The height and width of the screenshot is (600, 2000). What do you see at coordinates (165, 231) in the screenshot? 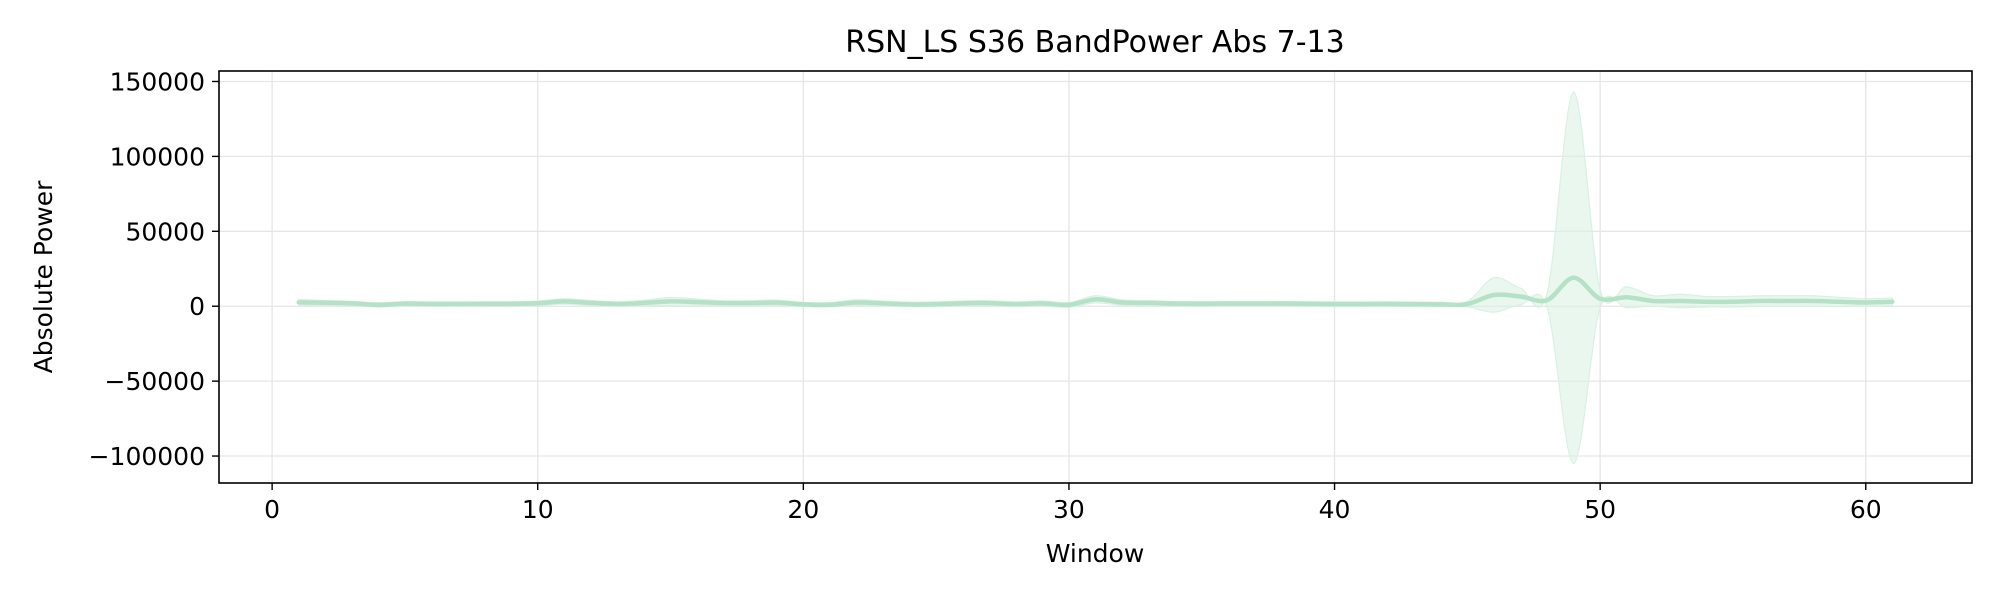
I see `y-tick-label: 50000` at bounding box center [165, 231].